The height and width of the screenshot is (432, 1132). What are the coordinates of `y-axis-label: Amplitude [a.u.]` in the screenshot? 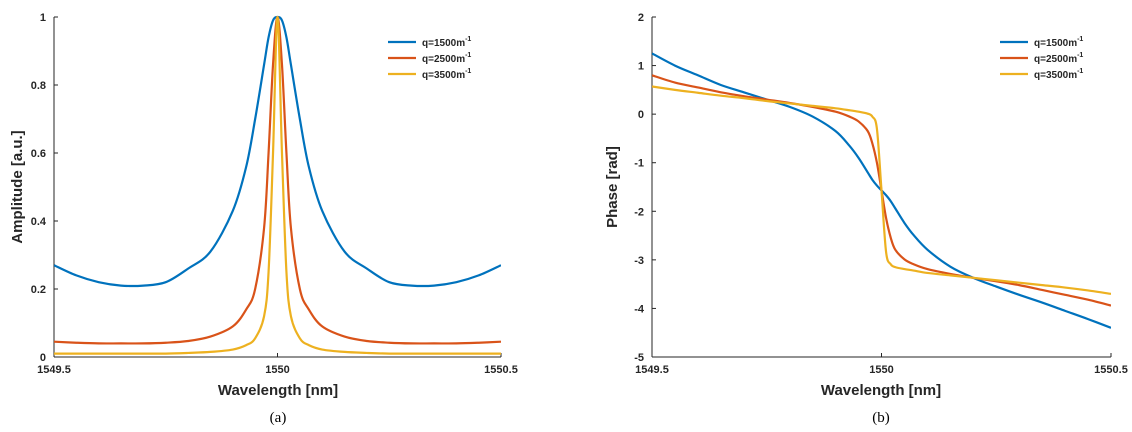 It's located at (17, 186).